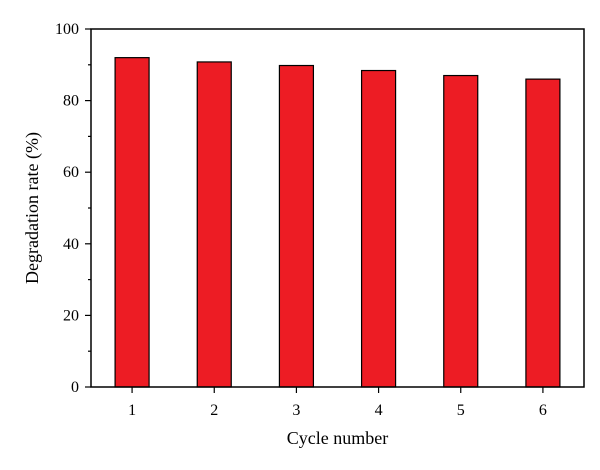 Image resolution: width=600 pixels, height=470 pixels. Describe the element at coordinates (543, 410) in the screenshot. I see `x-tick-label: 6` at that location.